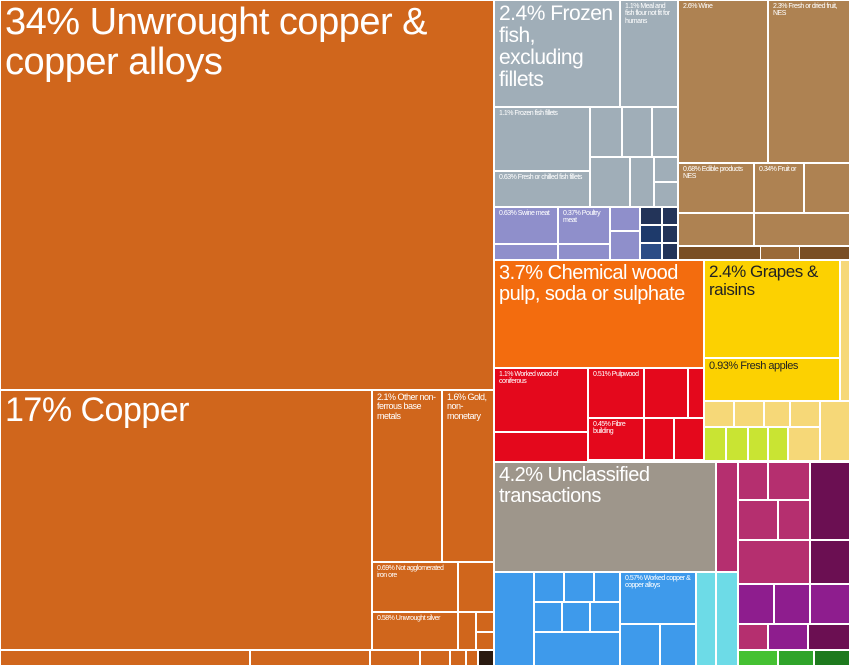 This screenshot has width=850, height=666. What do you see at coordinates (407, 476) in the screenshot?
I see `treemap-tile-other-non-ferrous: 2.1% Other non-ferrous base metals` at bounding box center [407, 476].